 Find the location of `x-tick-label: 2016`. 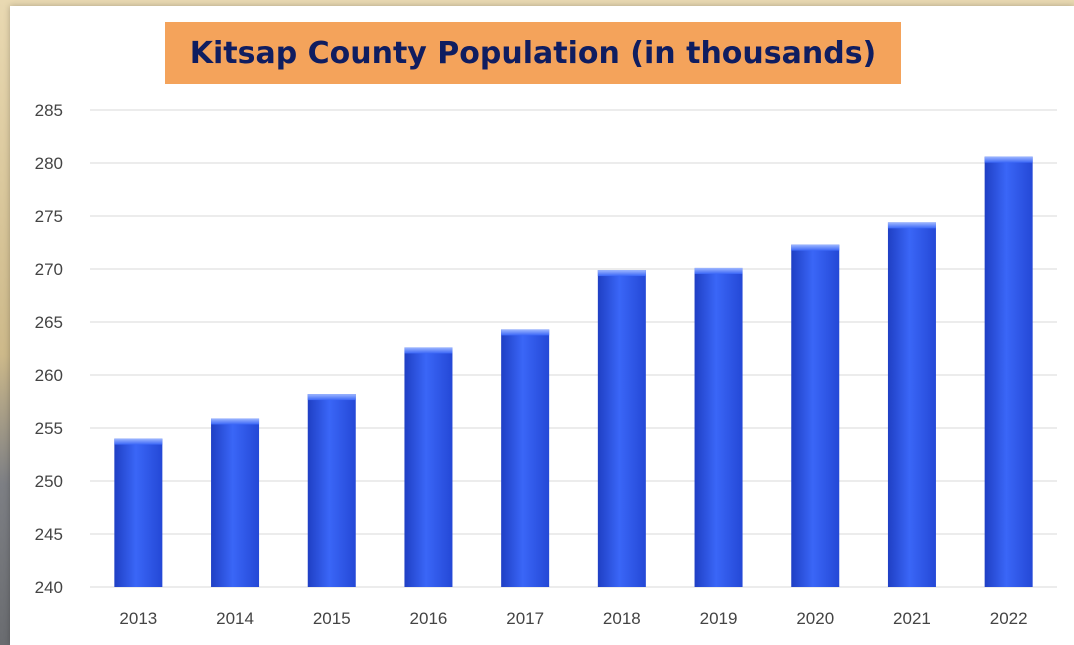

x-tick-label: 2016 is located at coordinates (429, 618).